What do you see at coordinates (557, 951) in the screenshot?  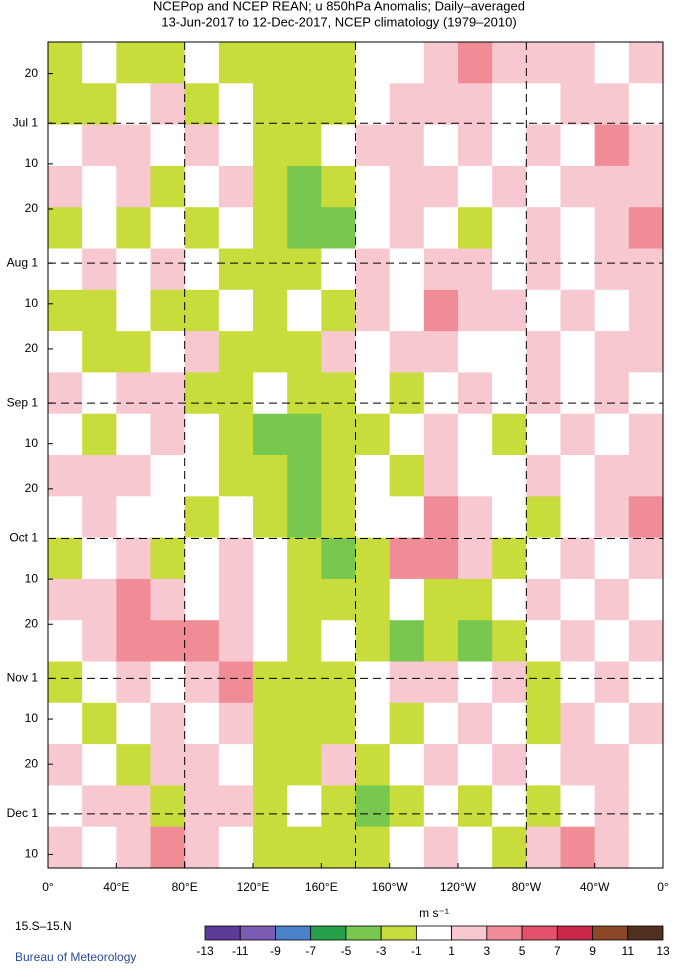 I see `colorbar-tick-label: 7` at bounding box center [557, 951].